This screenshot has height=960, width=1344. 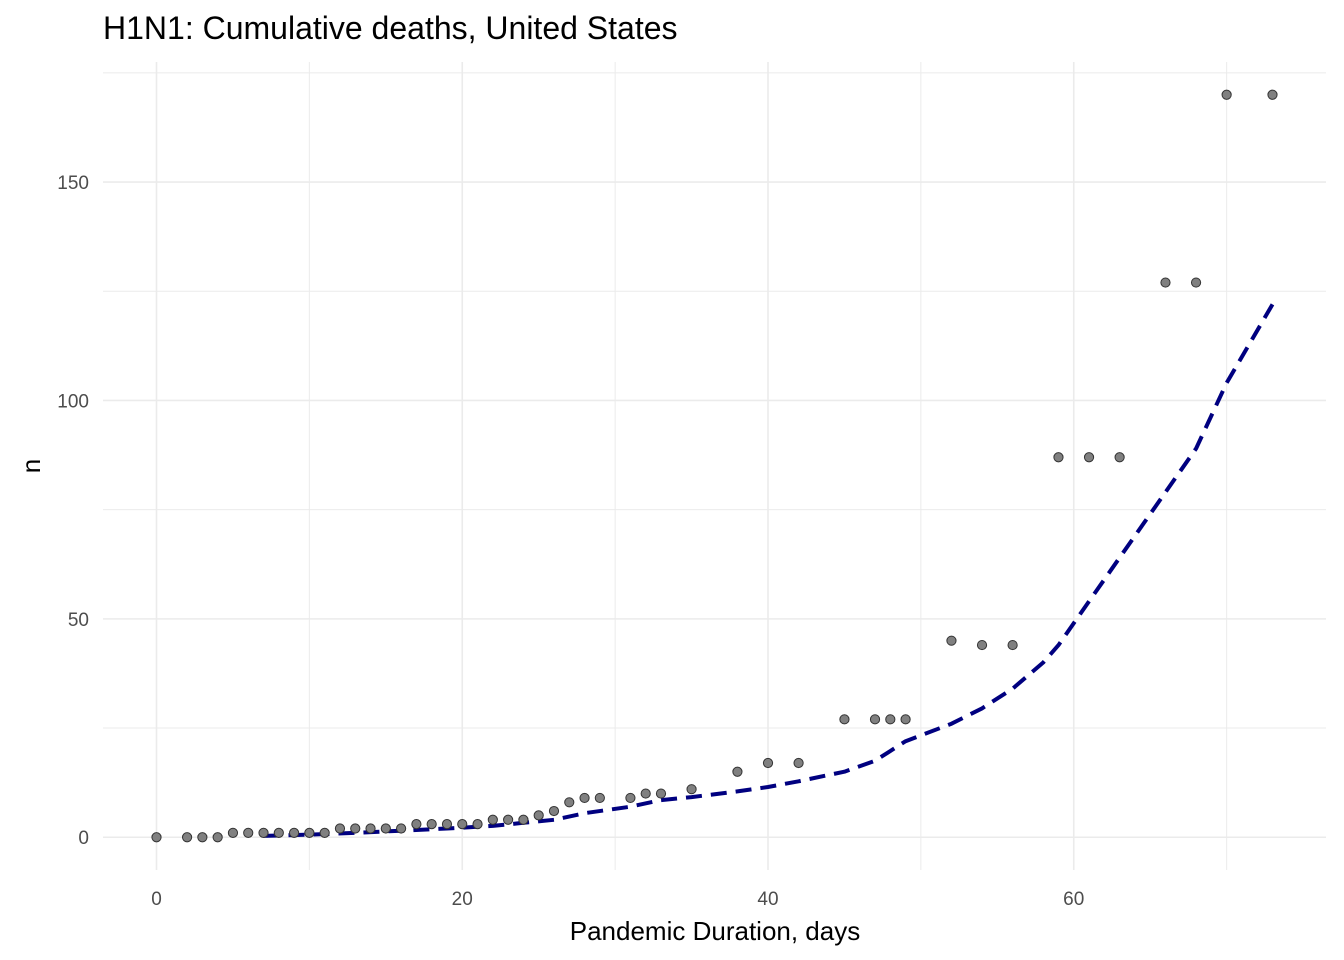 I want to click on y-tick-label: 0, so click(x=83, y=838).